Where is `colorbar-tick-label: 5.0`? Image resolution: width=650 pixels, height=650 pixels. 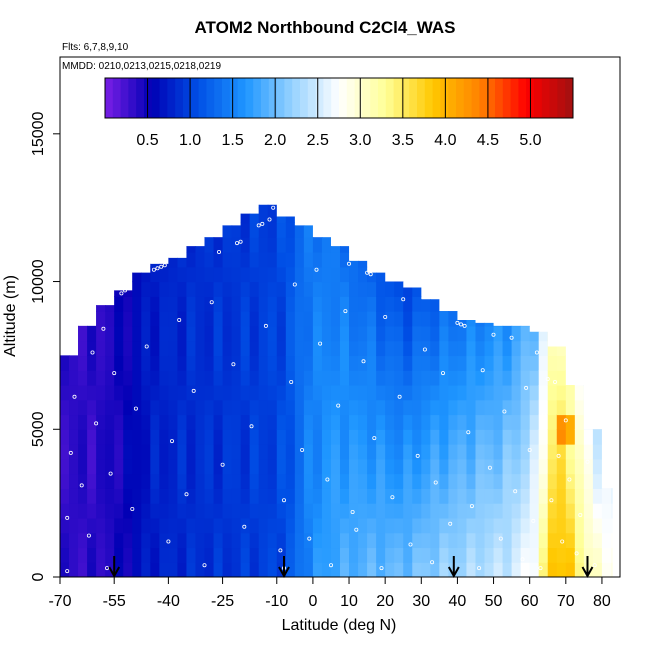 colorbar-tick-label: 5.0 is located at coordinates (530, 140).